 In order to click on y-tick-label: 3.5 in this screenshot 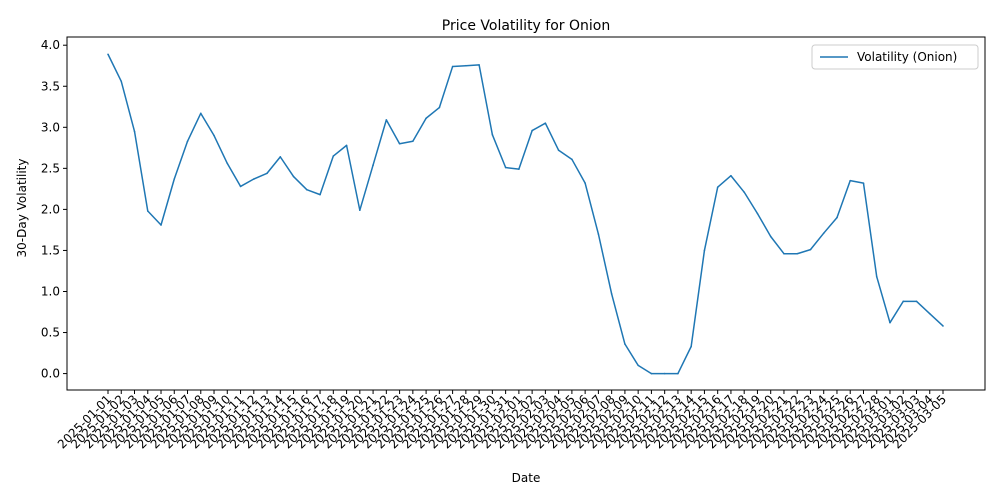, I will do `click(50, 86)`.